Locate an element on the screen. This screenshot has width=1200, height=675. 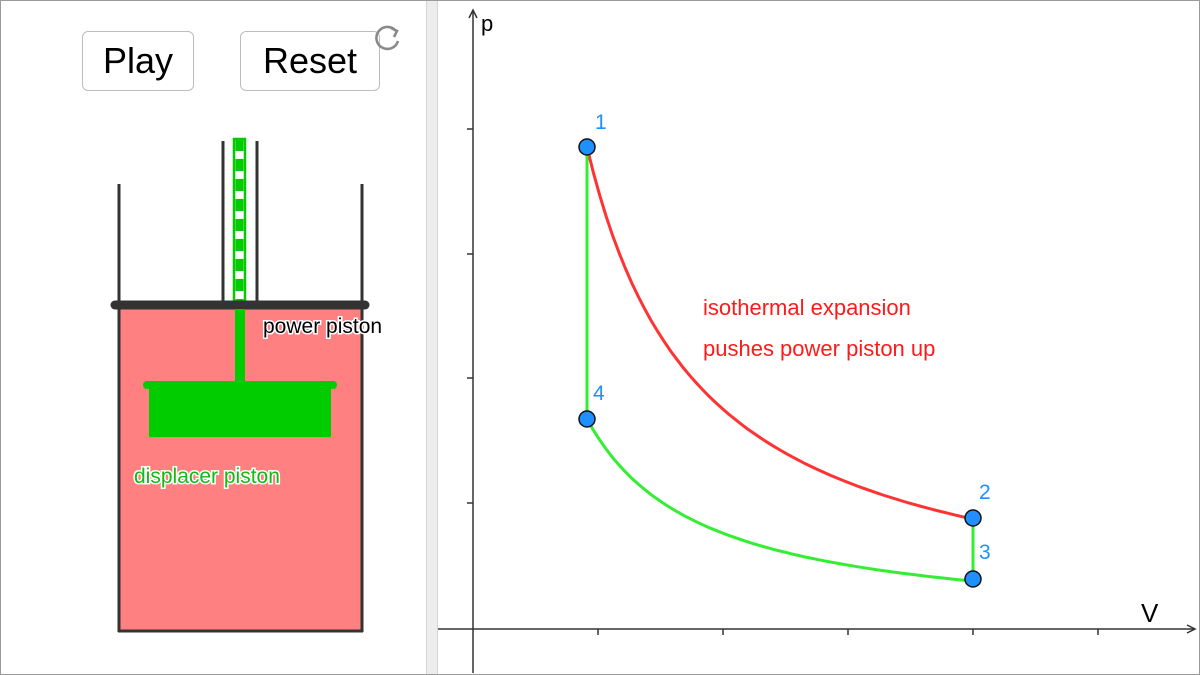
point-label-4: 4 is located at coordinates (599, 393).